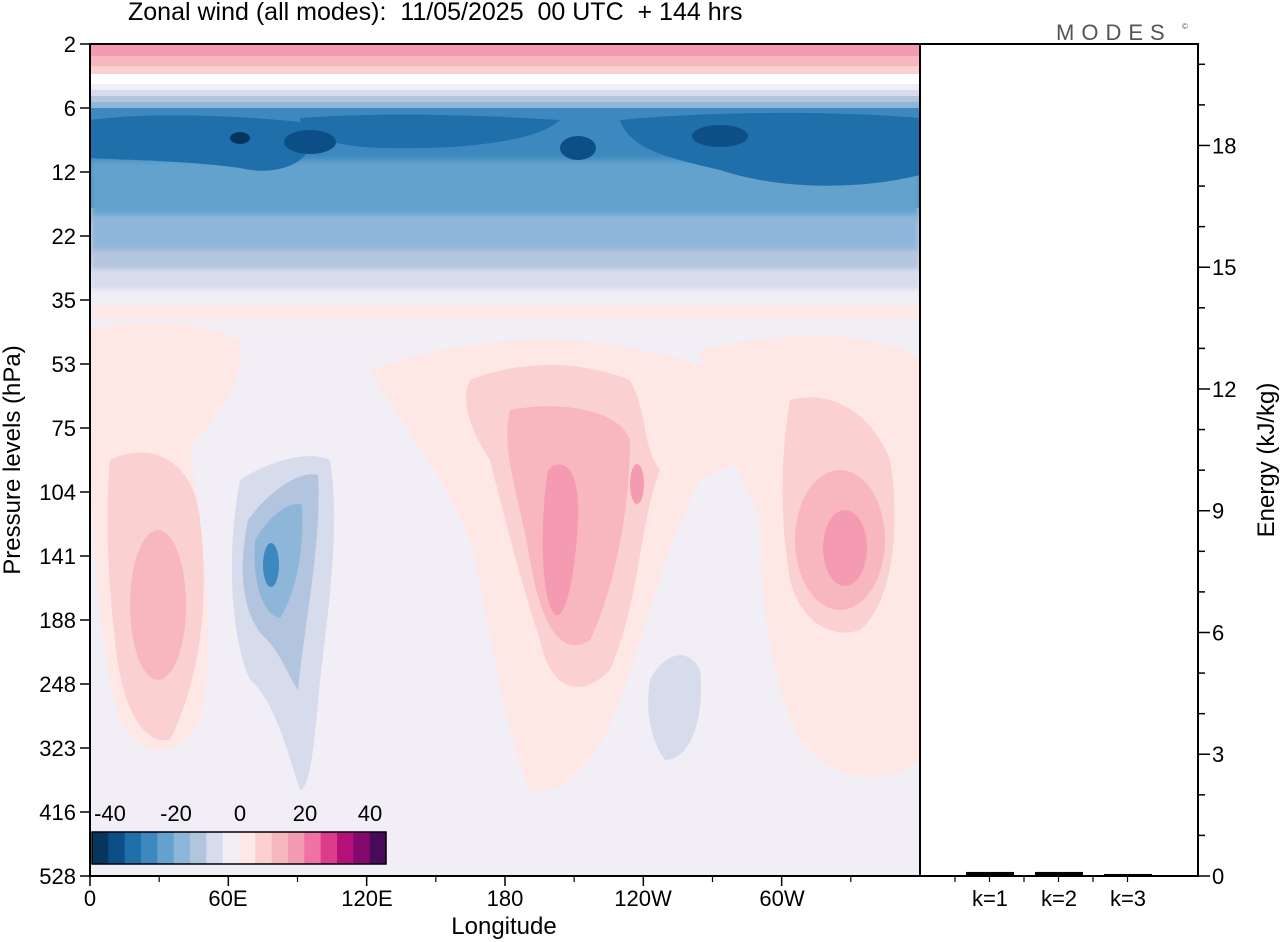  I want to click on longitude-axis: 0 60E 120E 180 120W 60W, so click(444, 898).